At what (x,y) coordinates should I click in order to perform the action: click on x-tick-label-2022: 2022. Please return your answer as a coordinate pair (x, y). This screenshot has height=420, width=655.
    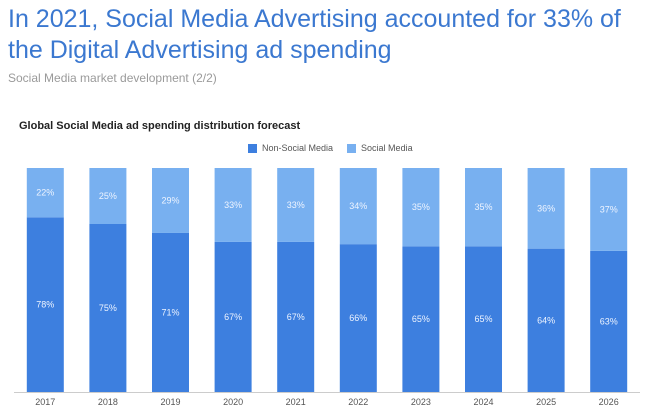
    Looking at the image, I should click on (358, 402).